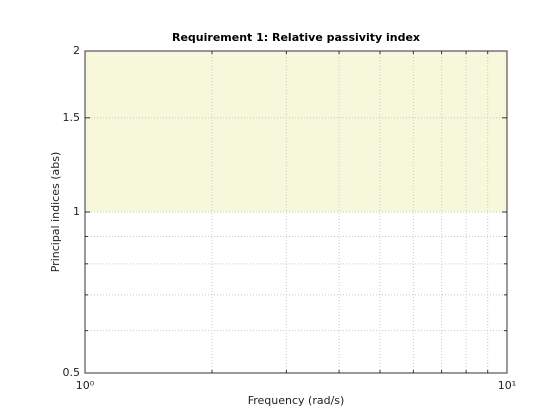  I want to click on x-axis-label: Frequency (rad/s), so click(296, 400).